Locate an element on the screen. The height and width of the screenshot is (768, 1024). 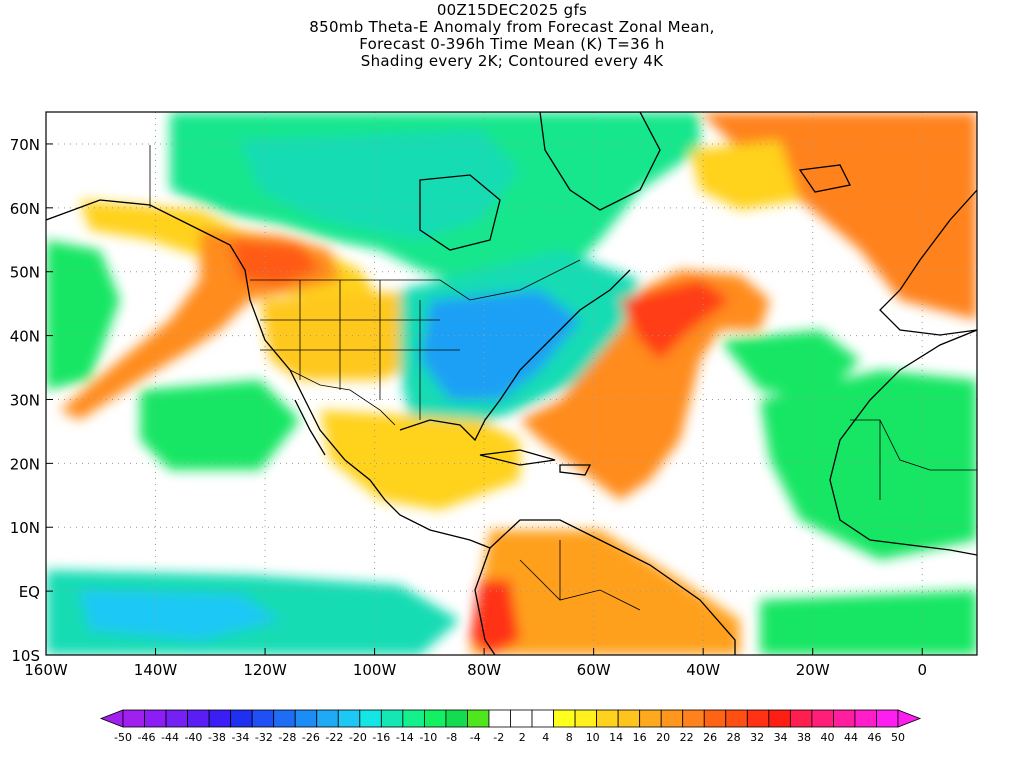
latitude-axis: 70N 60N 50N 40N 30N 20N 10N EQ 10S is located at coordinates (31, 400).